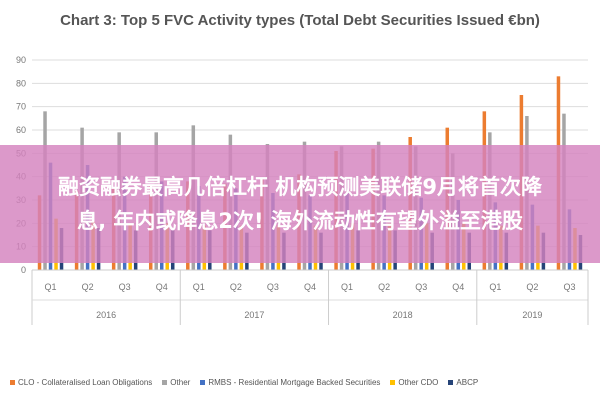  I want to click on legend-item: Other, so click(176, 382).